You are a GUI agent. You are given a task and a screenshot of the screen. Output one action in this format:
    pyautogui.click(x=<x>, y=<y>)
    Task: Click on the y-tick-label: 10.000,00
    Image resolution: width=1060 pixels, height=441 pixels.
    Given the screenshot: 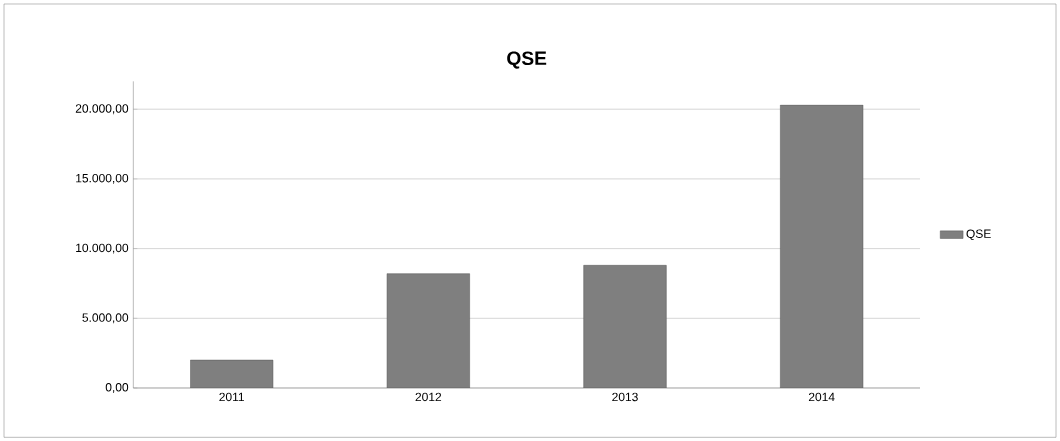 What is the action you would take?
    pyautogui.click(x=102, y=248)
    